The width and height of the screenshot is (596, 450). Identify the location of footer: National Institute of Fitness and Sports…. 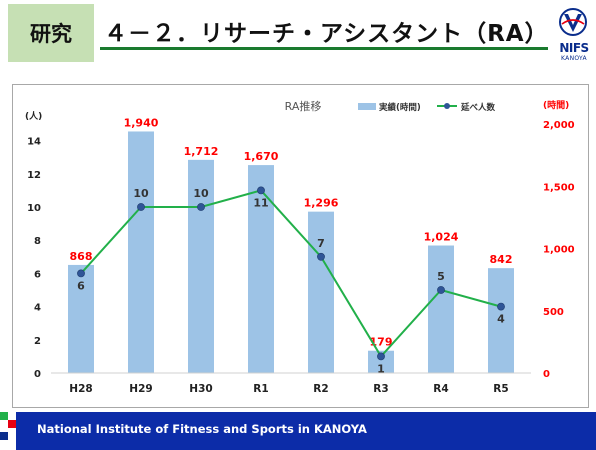
(298, 430).